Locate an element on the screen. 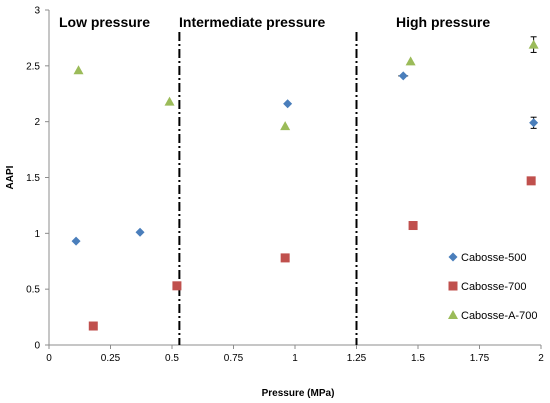 The height and width of the screenshot is (403, 550). region-label: High pressure is located at coordinates (443, 22).